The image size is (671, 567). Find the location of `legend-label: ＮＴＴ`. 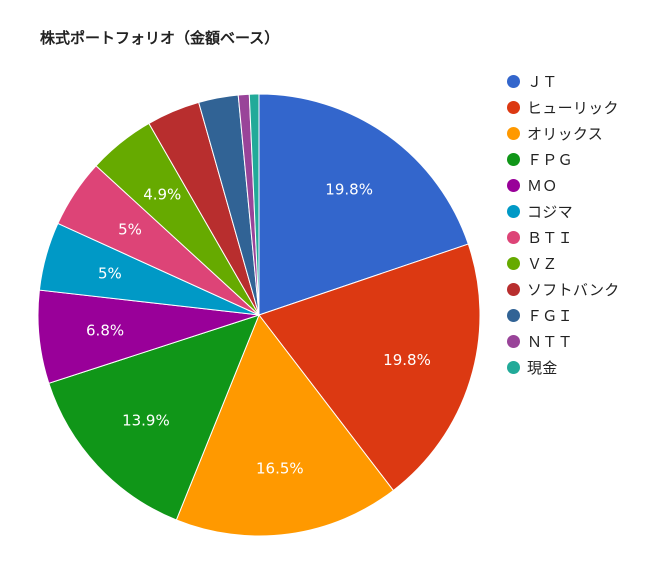

legend-label: ＮＴＴ is located at coordinates (550, 341).